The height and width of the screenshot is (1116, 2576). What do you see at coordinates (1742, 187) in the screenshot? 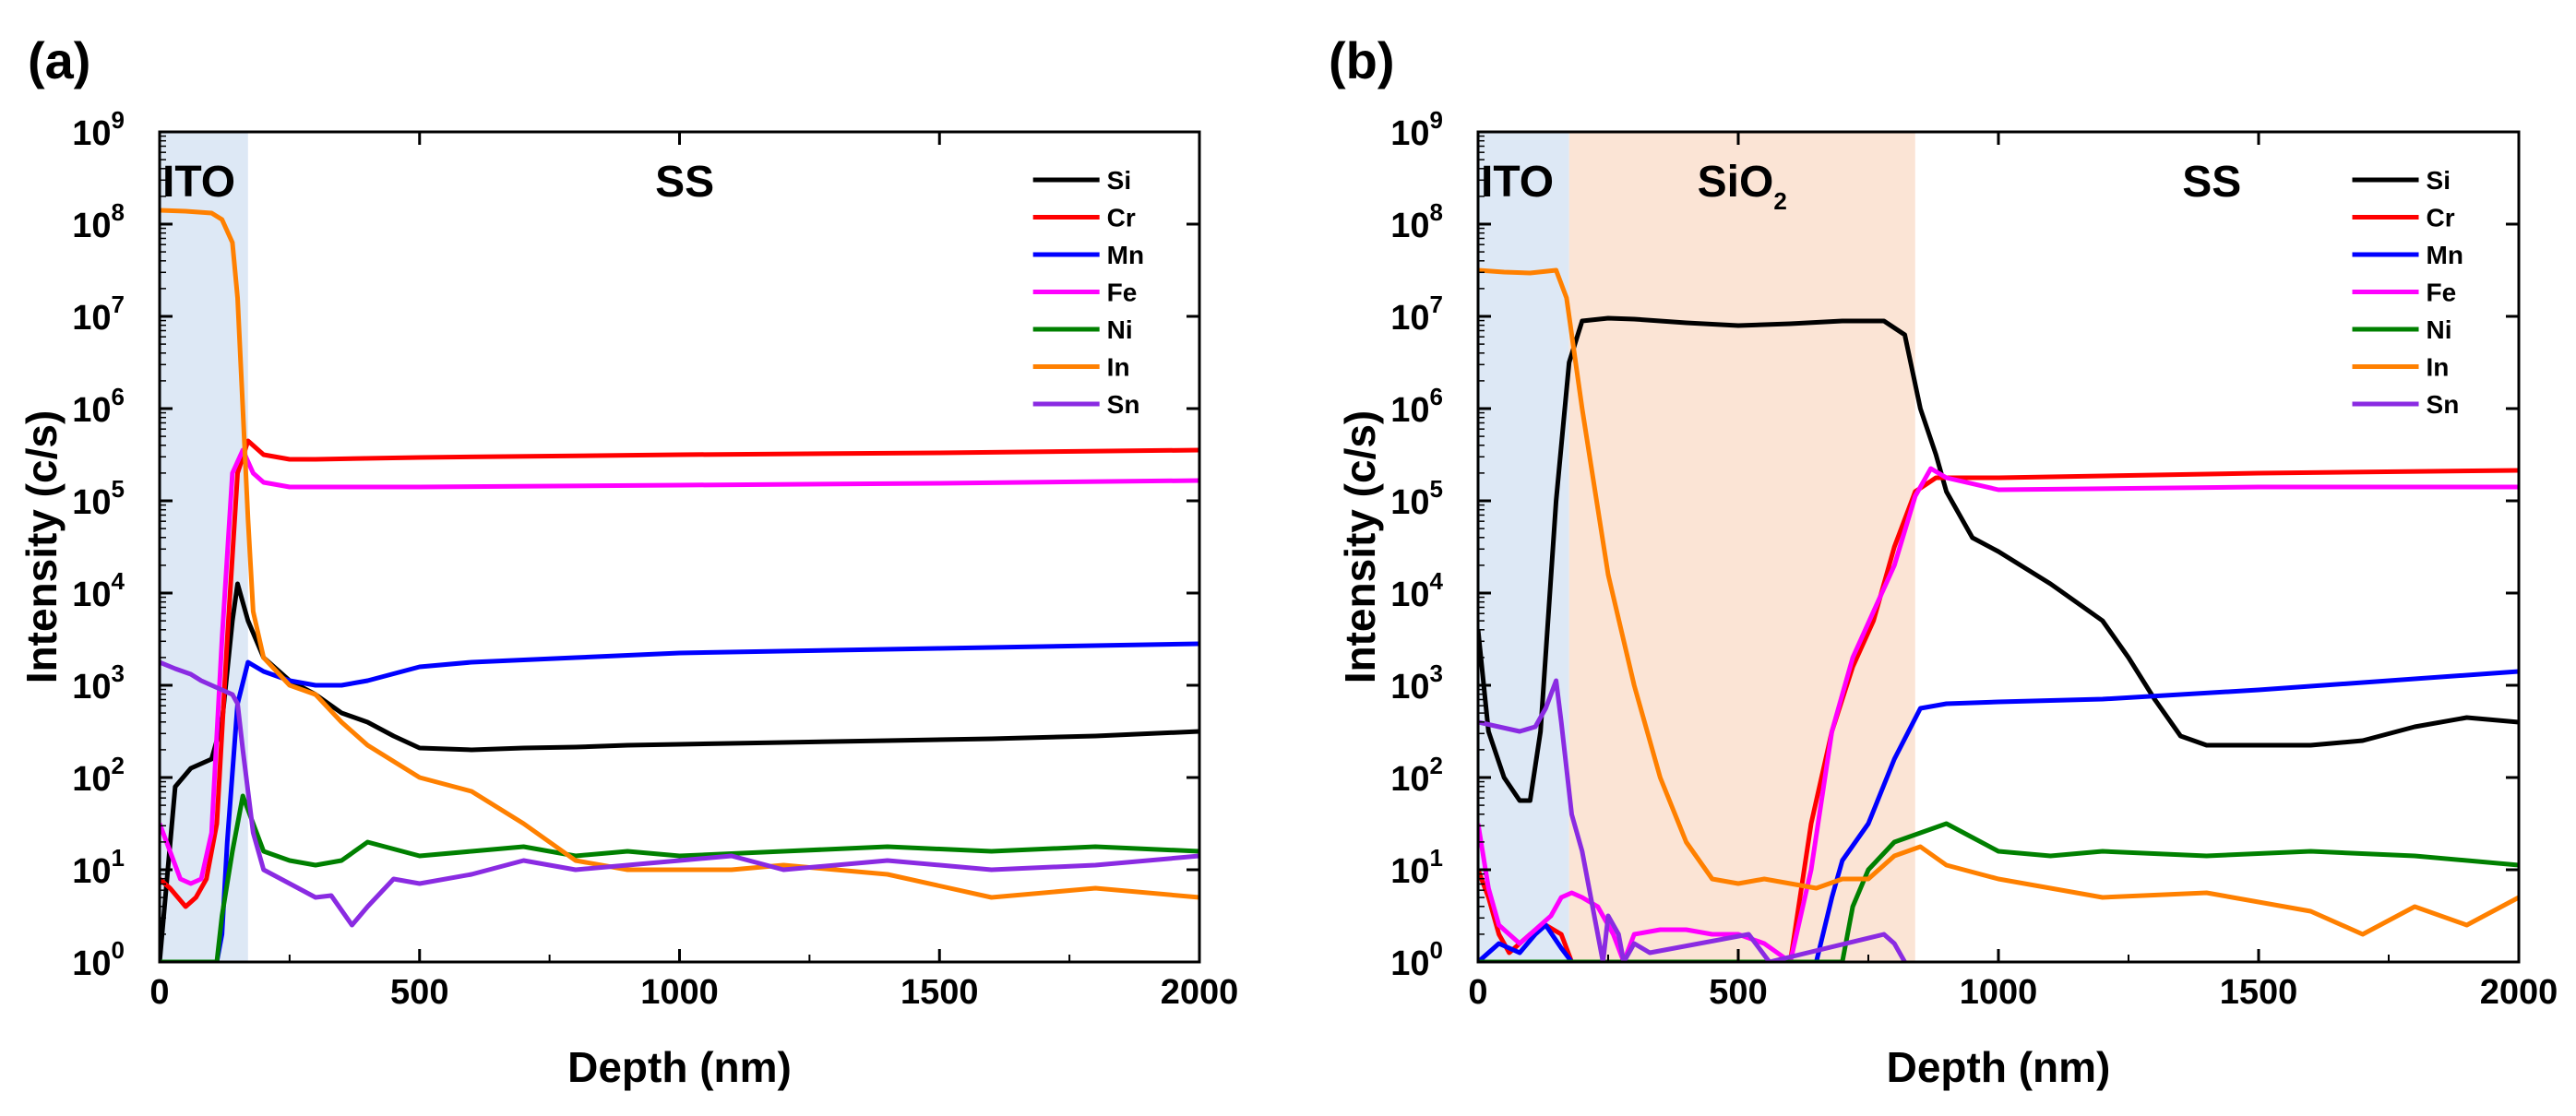
I see `region-label-sio: SiO2` at bounding box center [1742, 187].